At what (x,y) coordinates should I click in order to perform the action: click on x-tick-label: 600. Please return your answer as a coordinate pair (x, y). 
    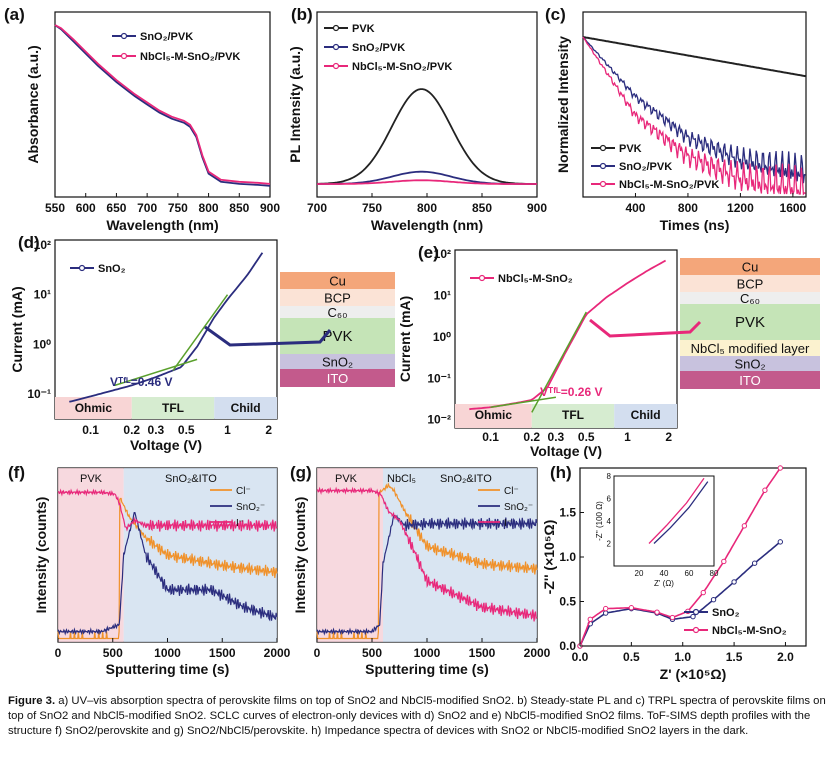
    Looking at the image, I should click on (86, 208).